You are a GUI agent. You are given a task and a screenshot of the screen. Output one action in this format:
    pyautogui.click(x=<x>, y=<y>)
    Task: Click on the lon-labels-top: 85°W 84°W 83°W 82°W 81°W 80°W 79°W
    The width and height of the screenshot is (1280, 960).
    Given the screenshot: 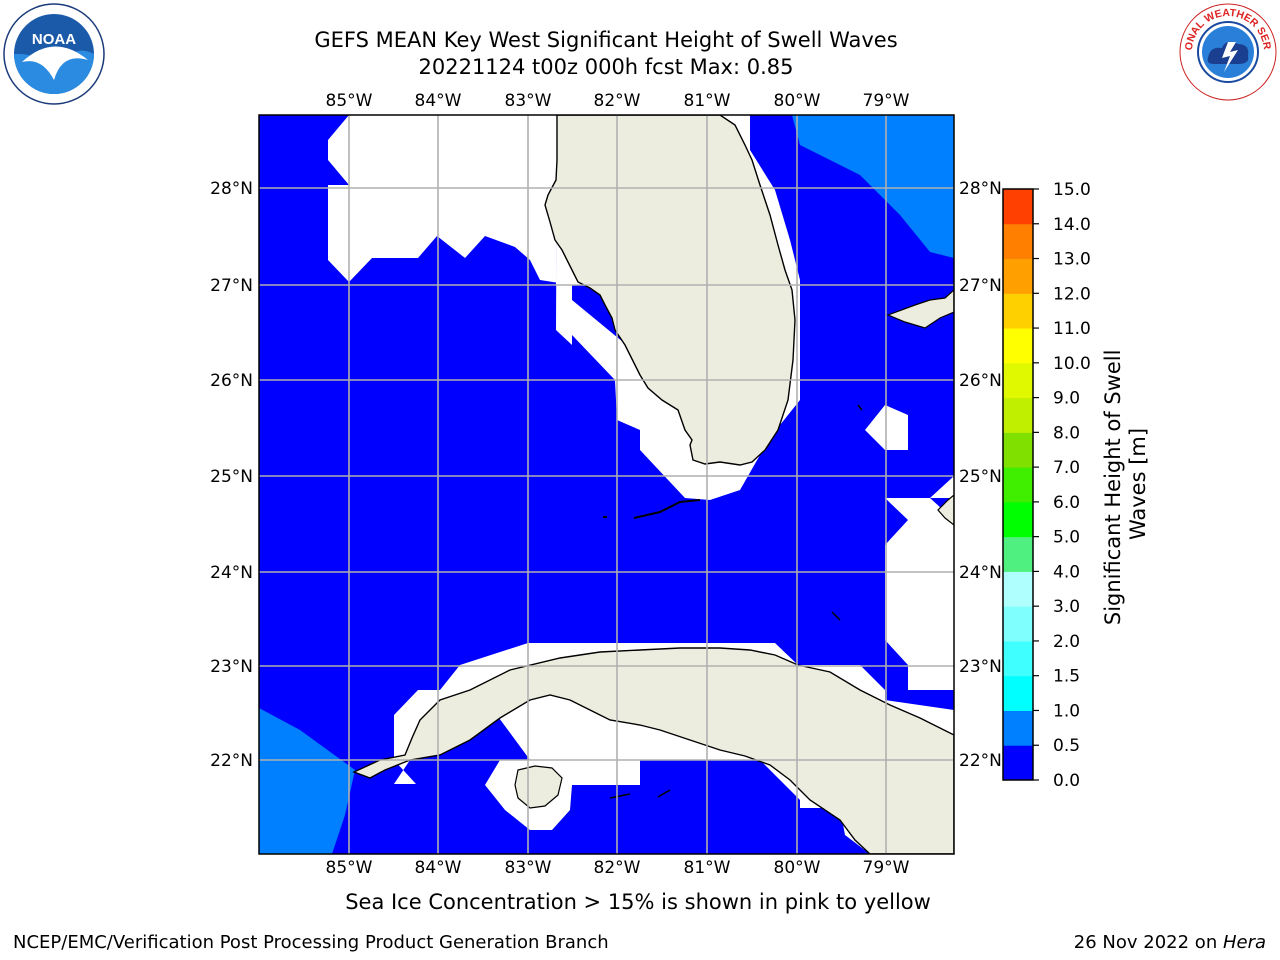 What is the action you would take?
    pyautogui.click(x=618, y=101)
    